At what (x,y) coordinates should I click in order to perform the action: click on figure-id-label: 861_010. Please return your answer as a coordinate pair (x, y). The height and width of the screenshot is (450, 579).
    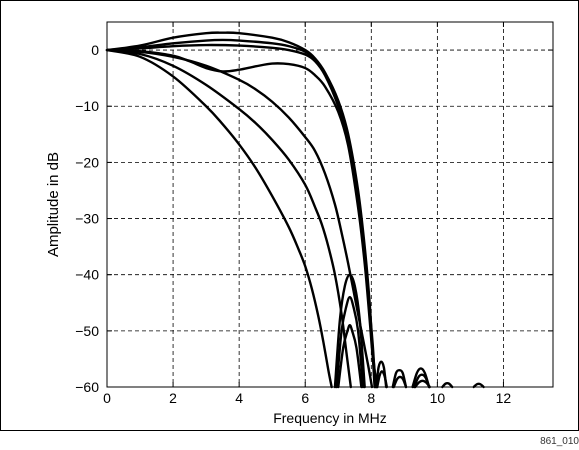
    Looking at the image, I should click on (559, 441).